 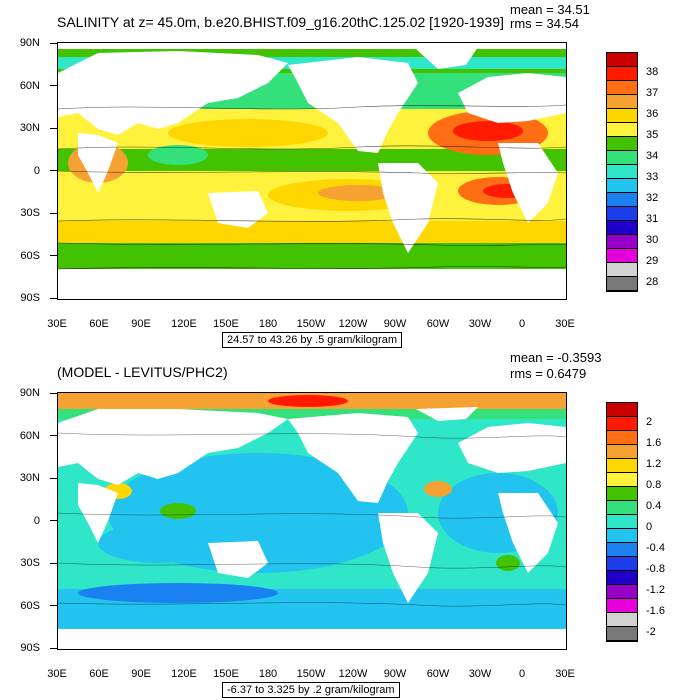 What do you see at coordinates (652, 156) in the screenshot?
I see `colorbar-label: 34` at bounding box center [652, 156].